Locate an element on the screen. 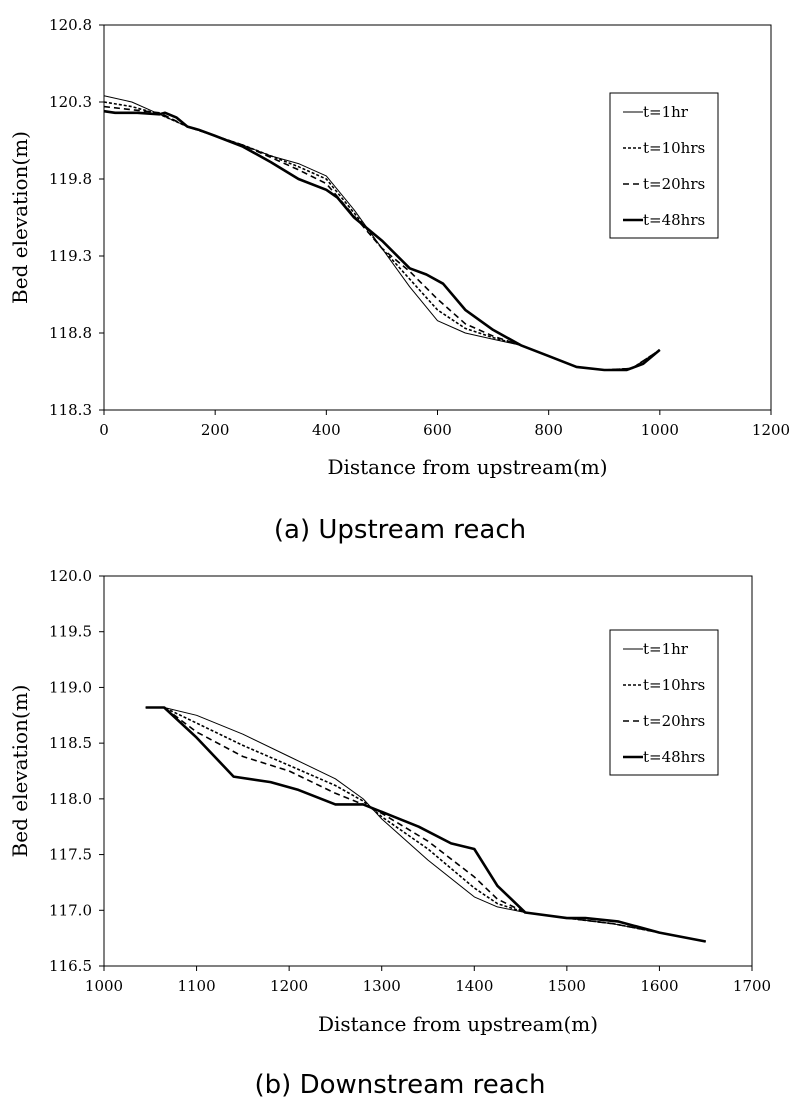  y-tick-label: 118.3 is located at coordinates (70, 410).